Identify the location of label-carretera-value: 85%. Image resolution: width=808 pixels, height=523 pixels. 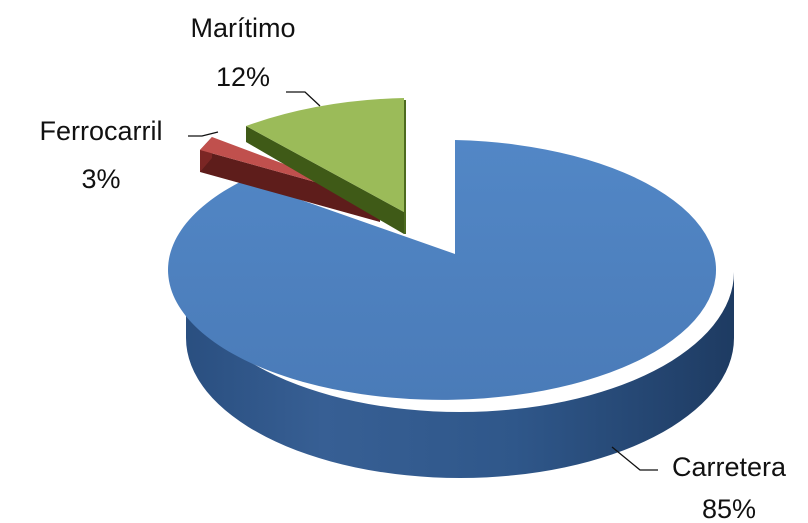
(729, 508).